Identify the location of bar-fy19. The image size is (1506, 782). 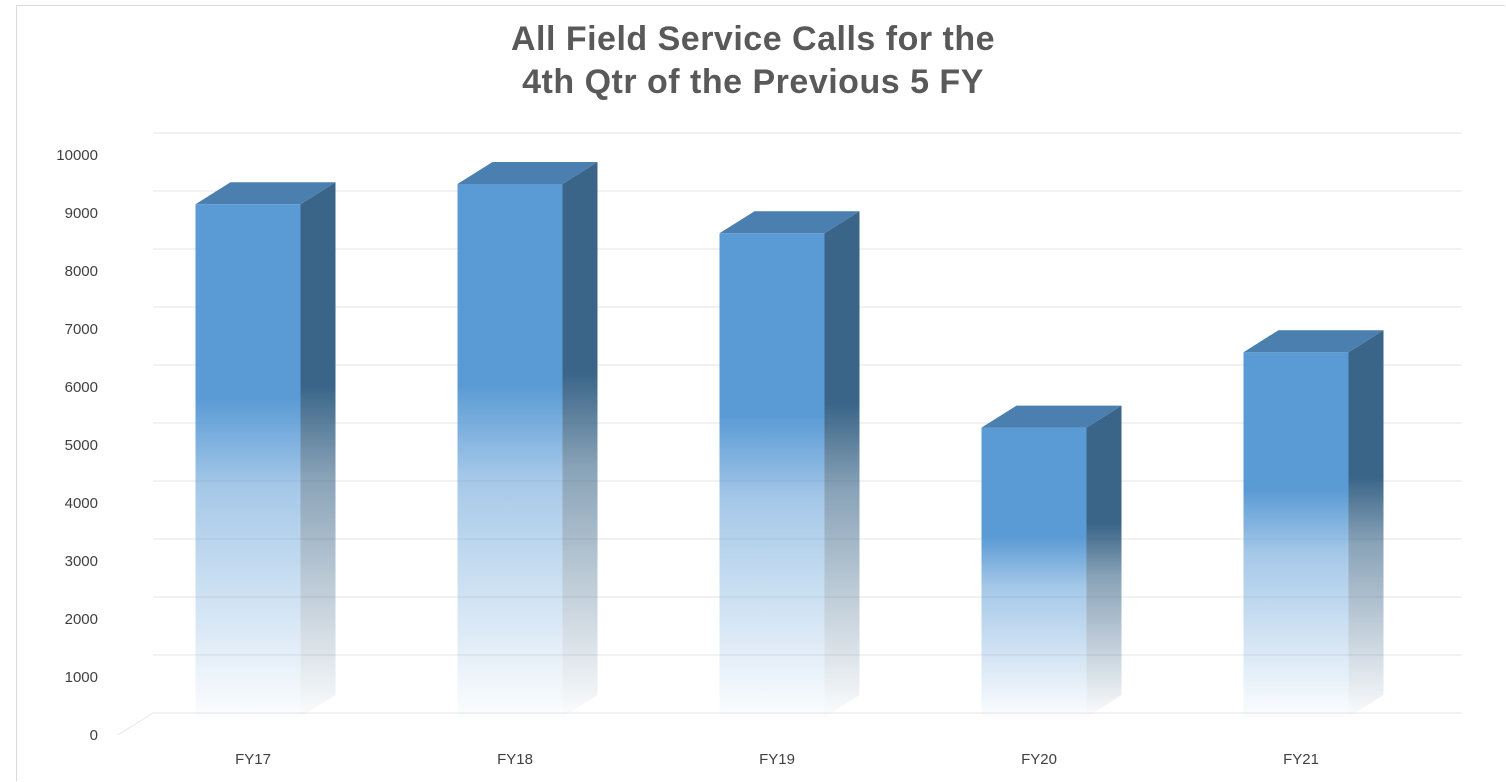
(789, 464).